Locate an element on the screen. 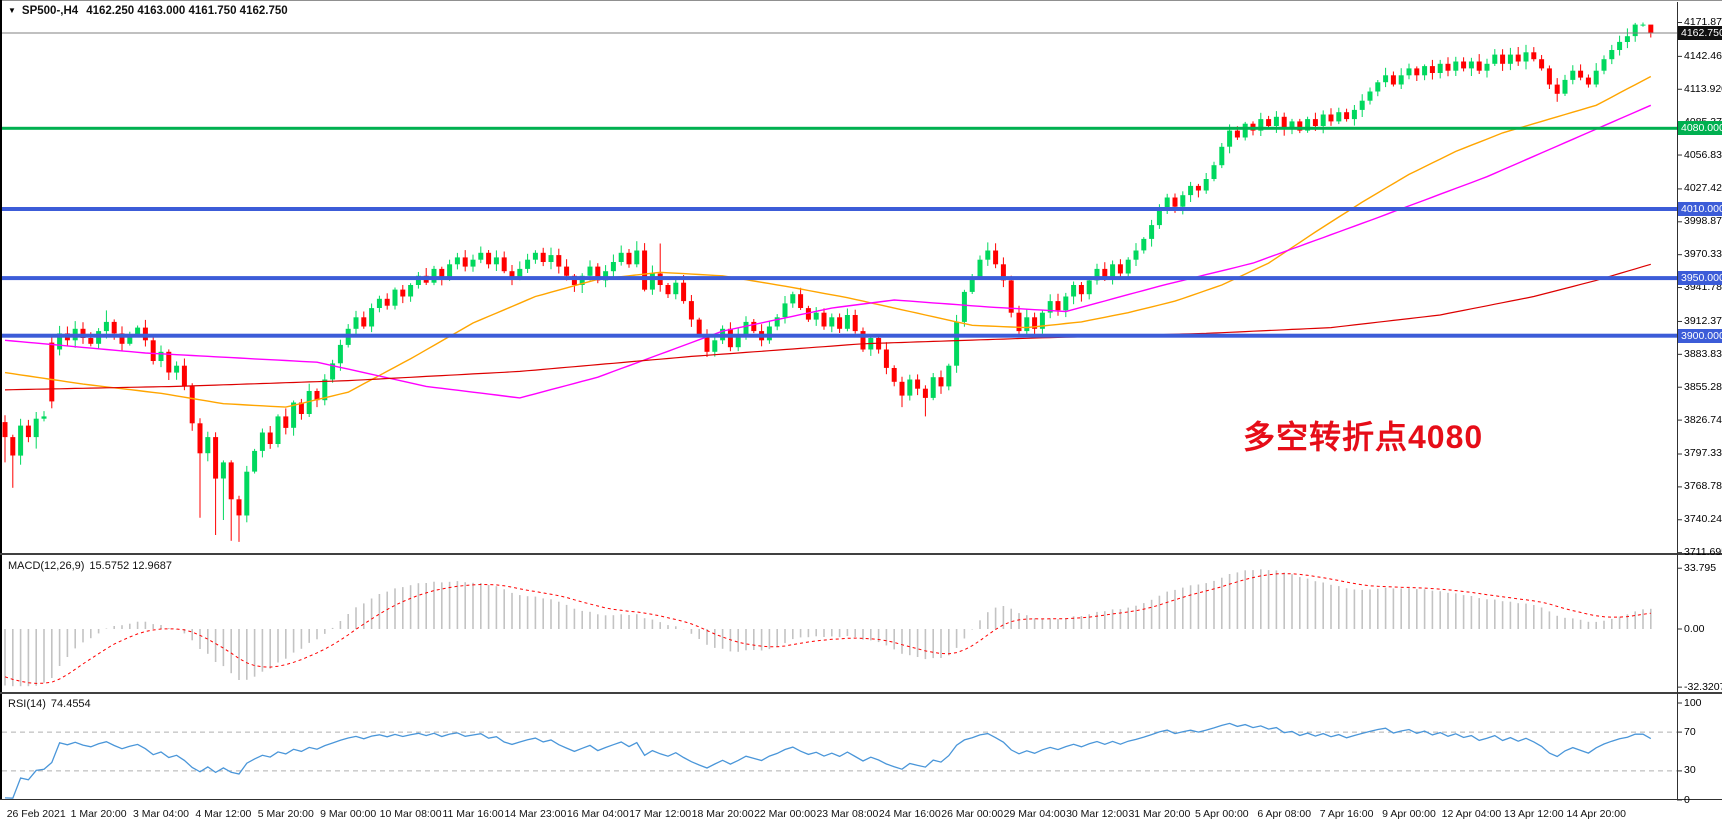  rsi-tick-label: 70 is located at coordinates (1690, 731).